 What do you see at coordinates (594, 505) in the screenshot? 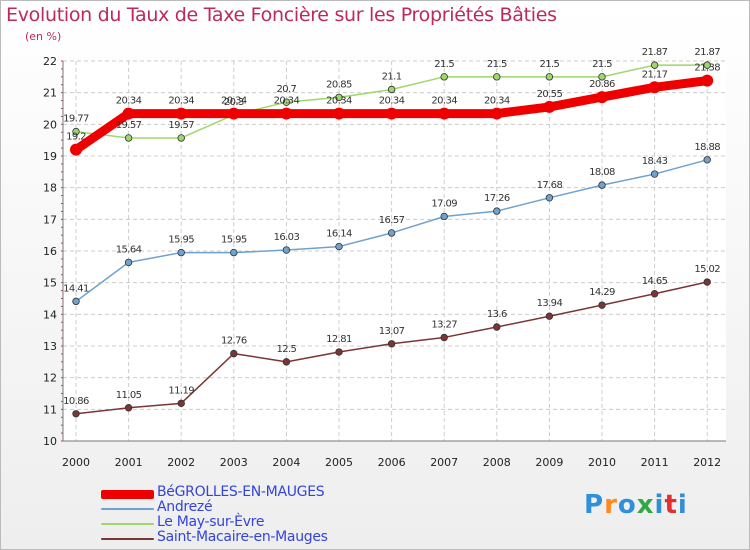
I see `logo-letter: P` at bounding box center [594, 505].